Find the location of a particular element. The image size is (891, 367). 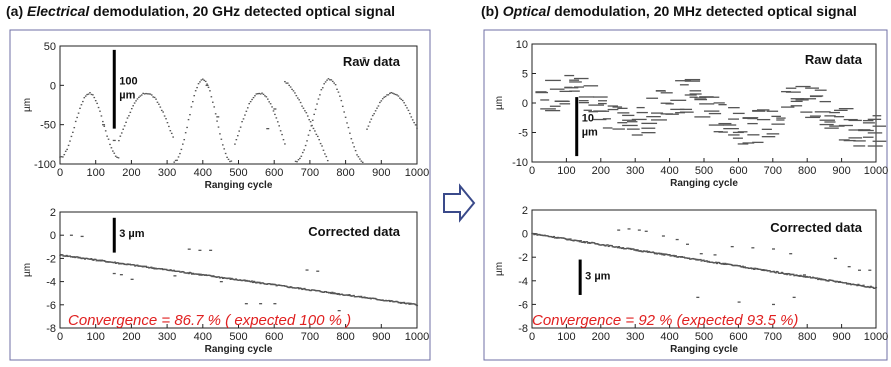

x-tick-label: 100 is located at coordinates (566, 171).